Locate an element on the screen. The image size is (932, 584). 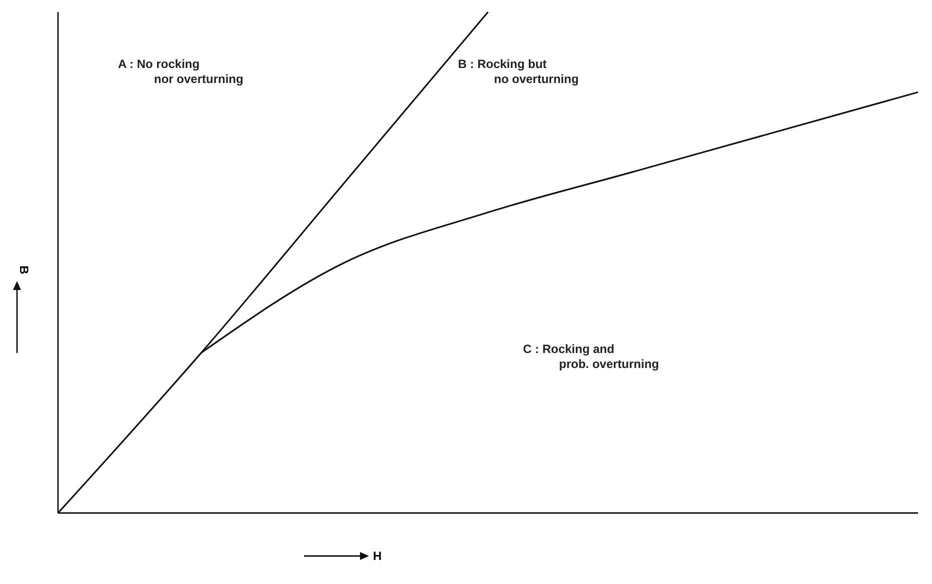
annotation: A : No rocking nor overturning is located at coordinates (181, 71).